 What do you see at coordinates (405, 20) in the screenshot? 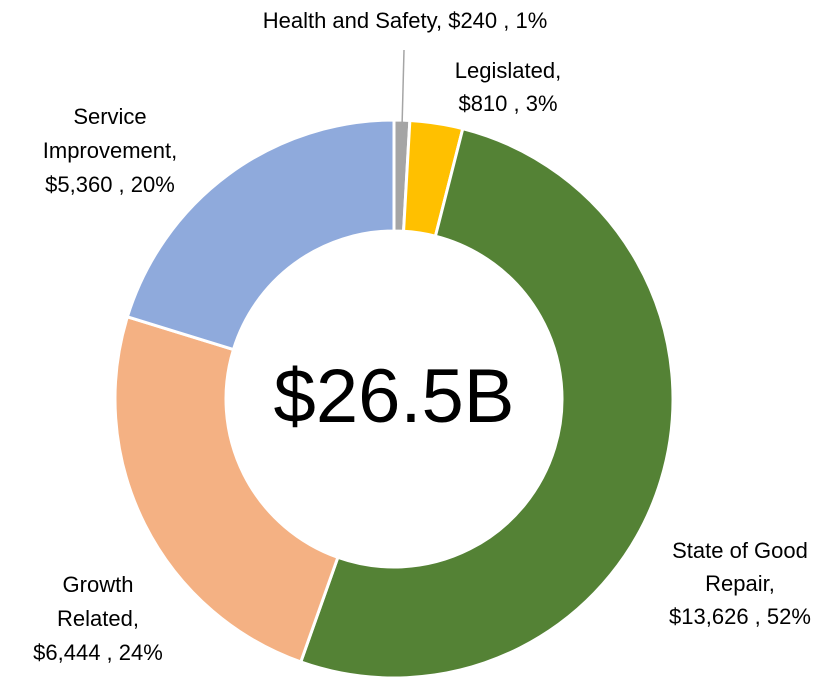
I see `data-label: Health and Safety, $240 , 1%` at bounding box center [405, 20].